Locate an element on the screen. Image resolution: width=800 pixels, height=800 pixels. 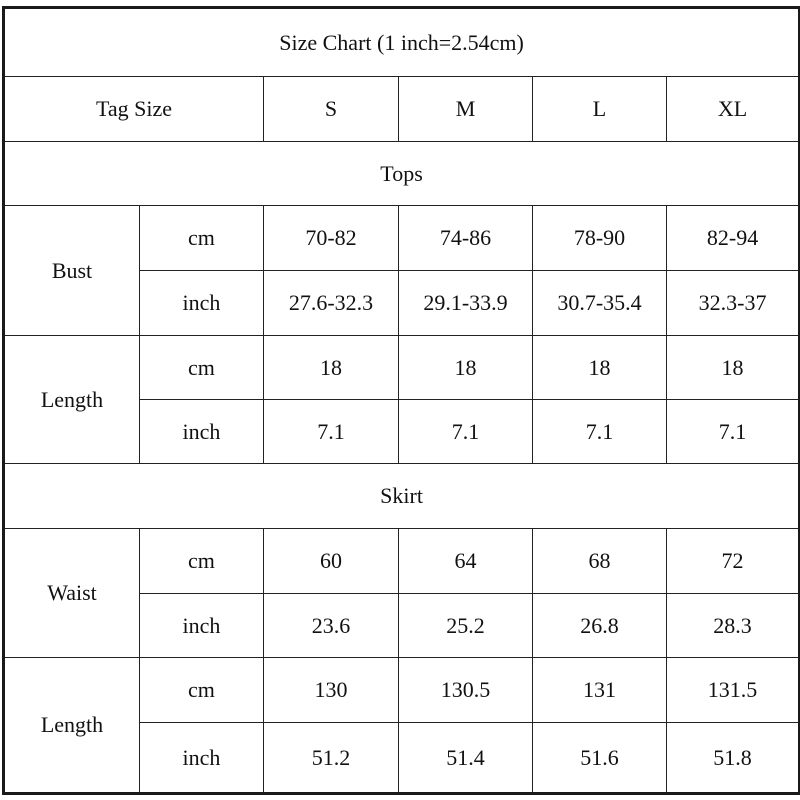
size-value: 68 is located at coordinates (599, 561).